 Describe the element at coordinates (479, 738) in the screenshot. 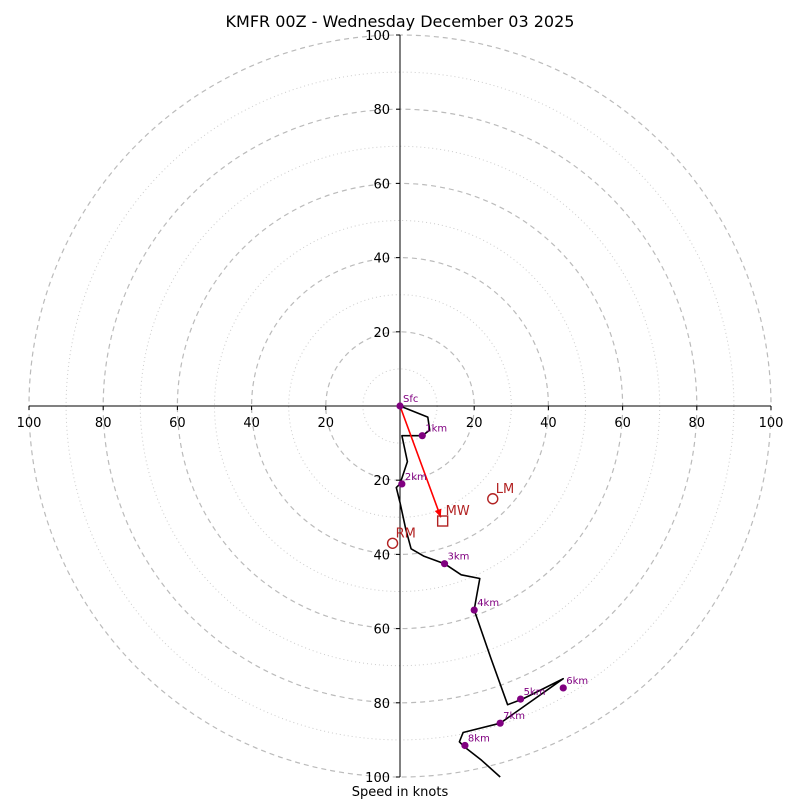

I see `height-marker-label: 8km` at that location.